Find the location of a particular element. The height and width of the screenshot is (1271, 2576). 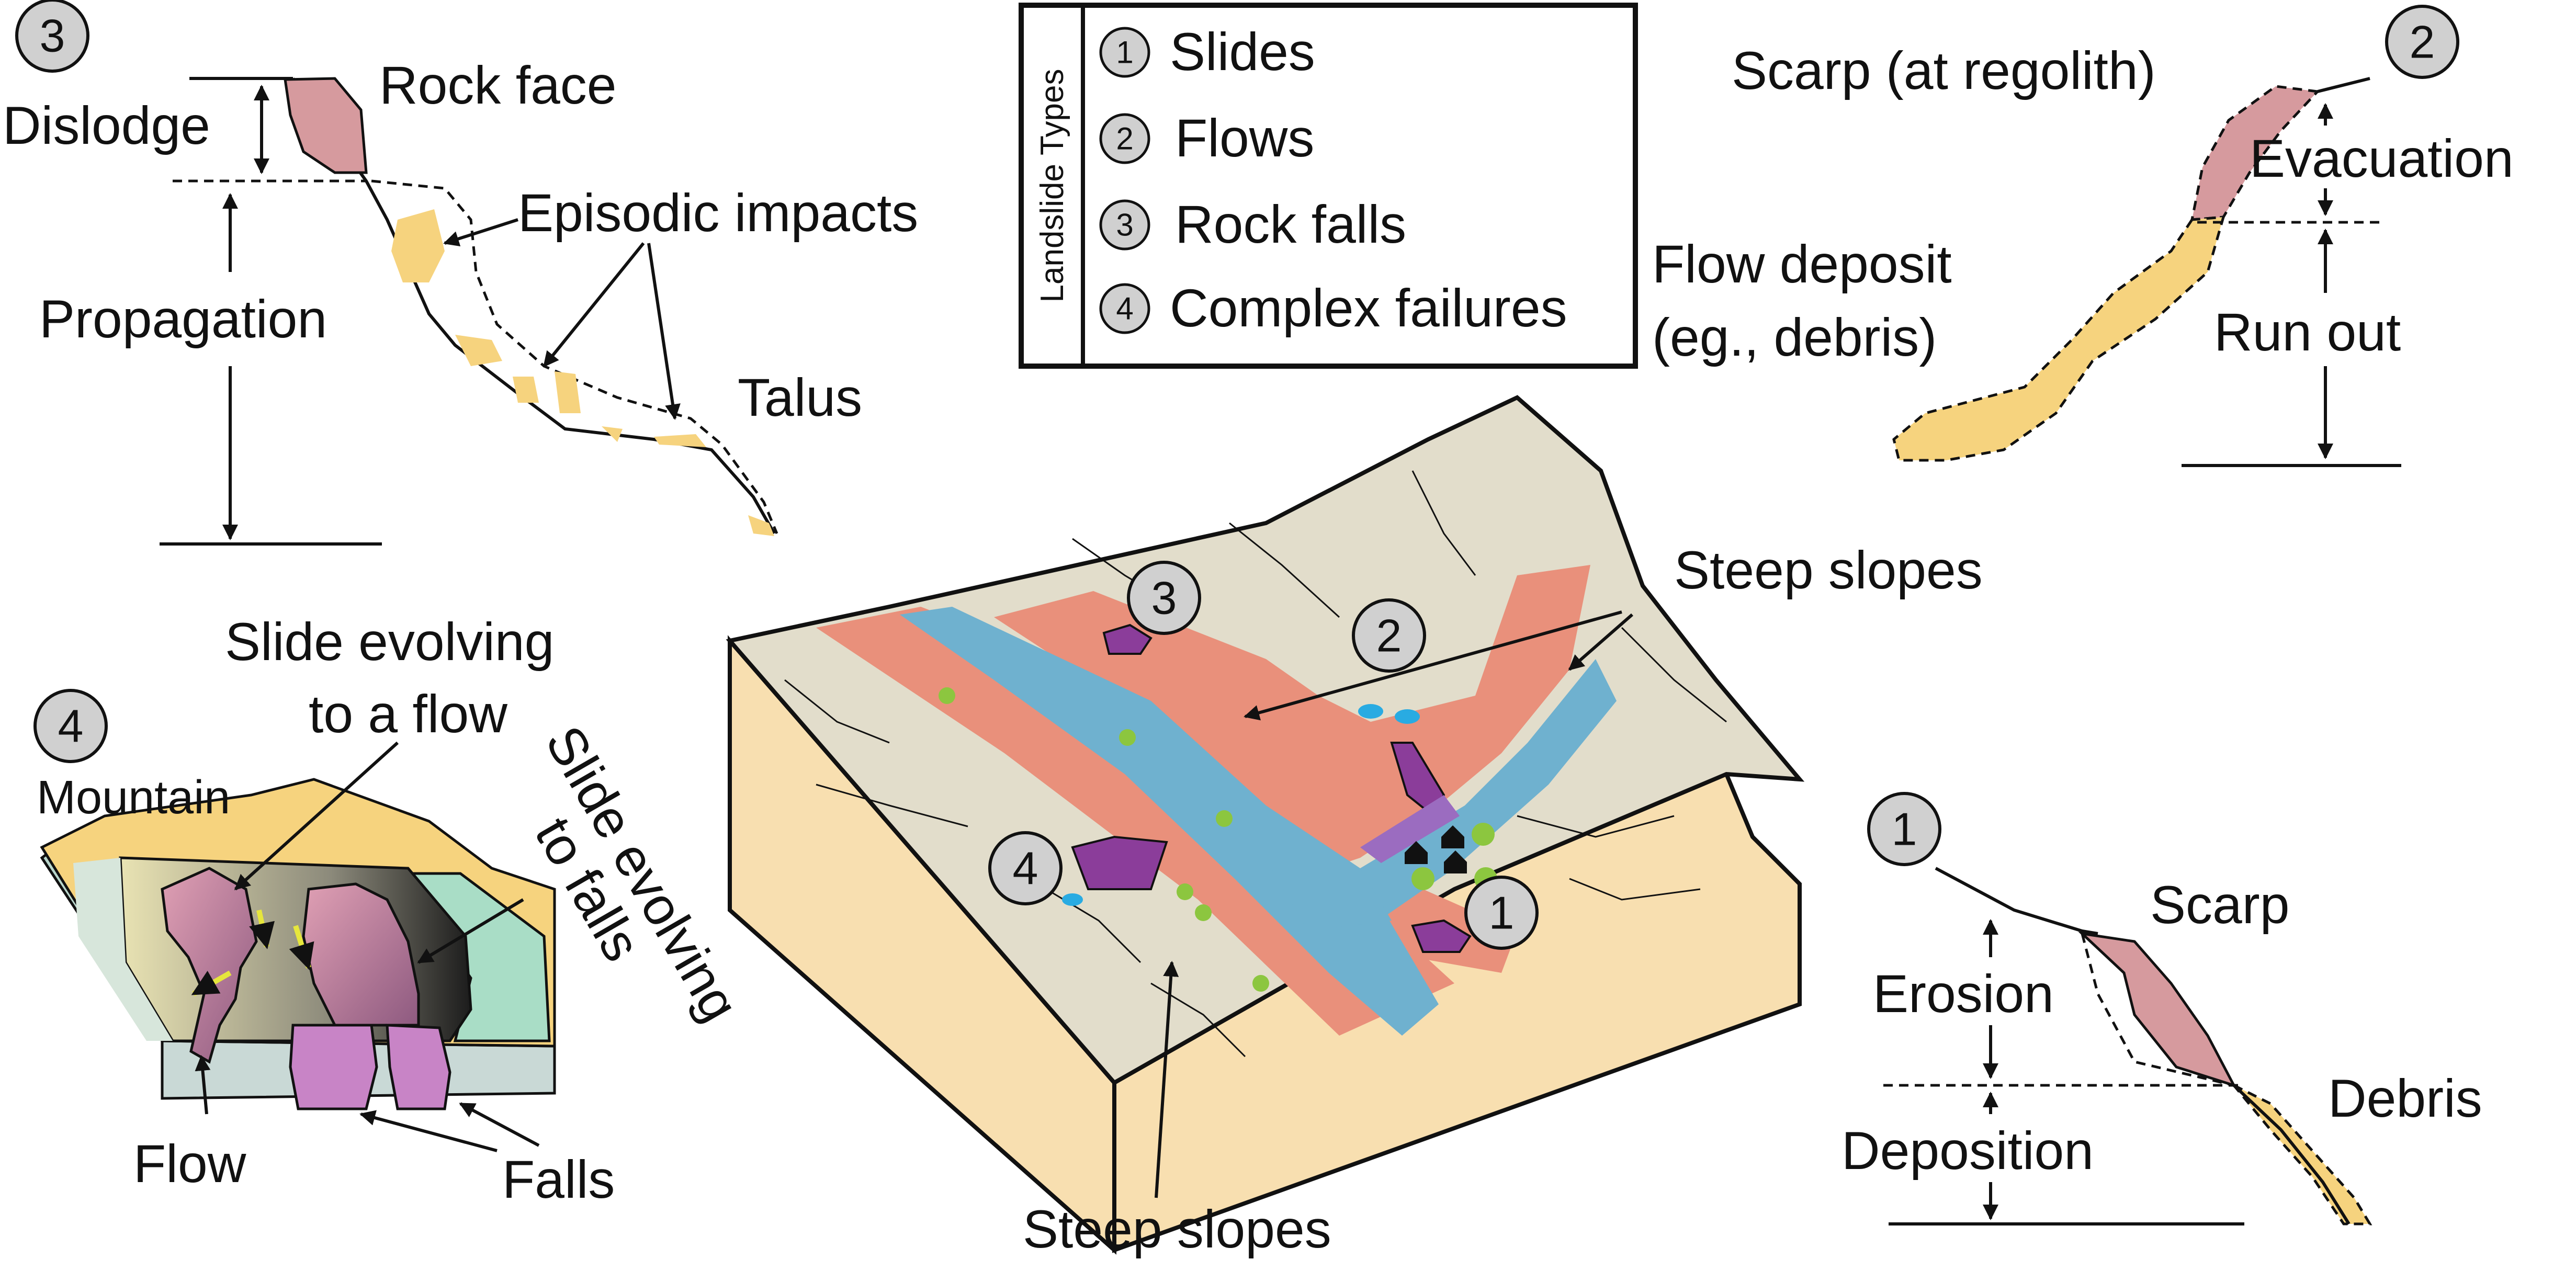

block-marker-1: 1 is located at coordinates (1502, 913).